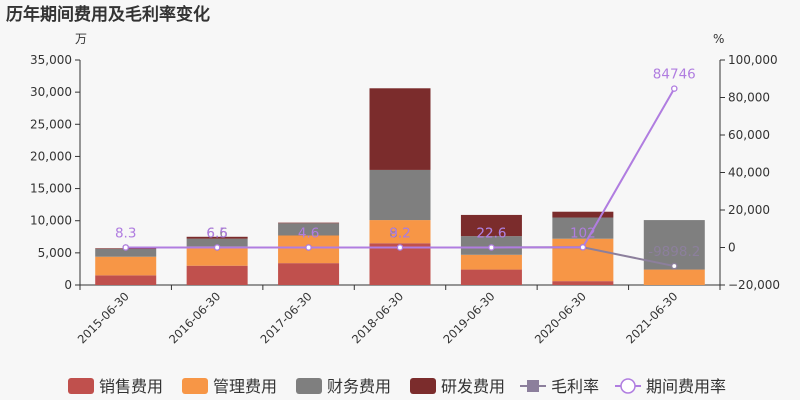 The height and width of the screenshot is (400, 800). What do you see at coordinates (473, 386) in the screenshot?
I see `legend-label: 研发费用` at bounding box center [473, 386].